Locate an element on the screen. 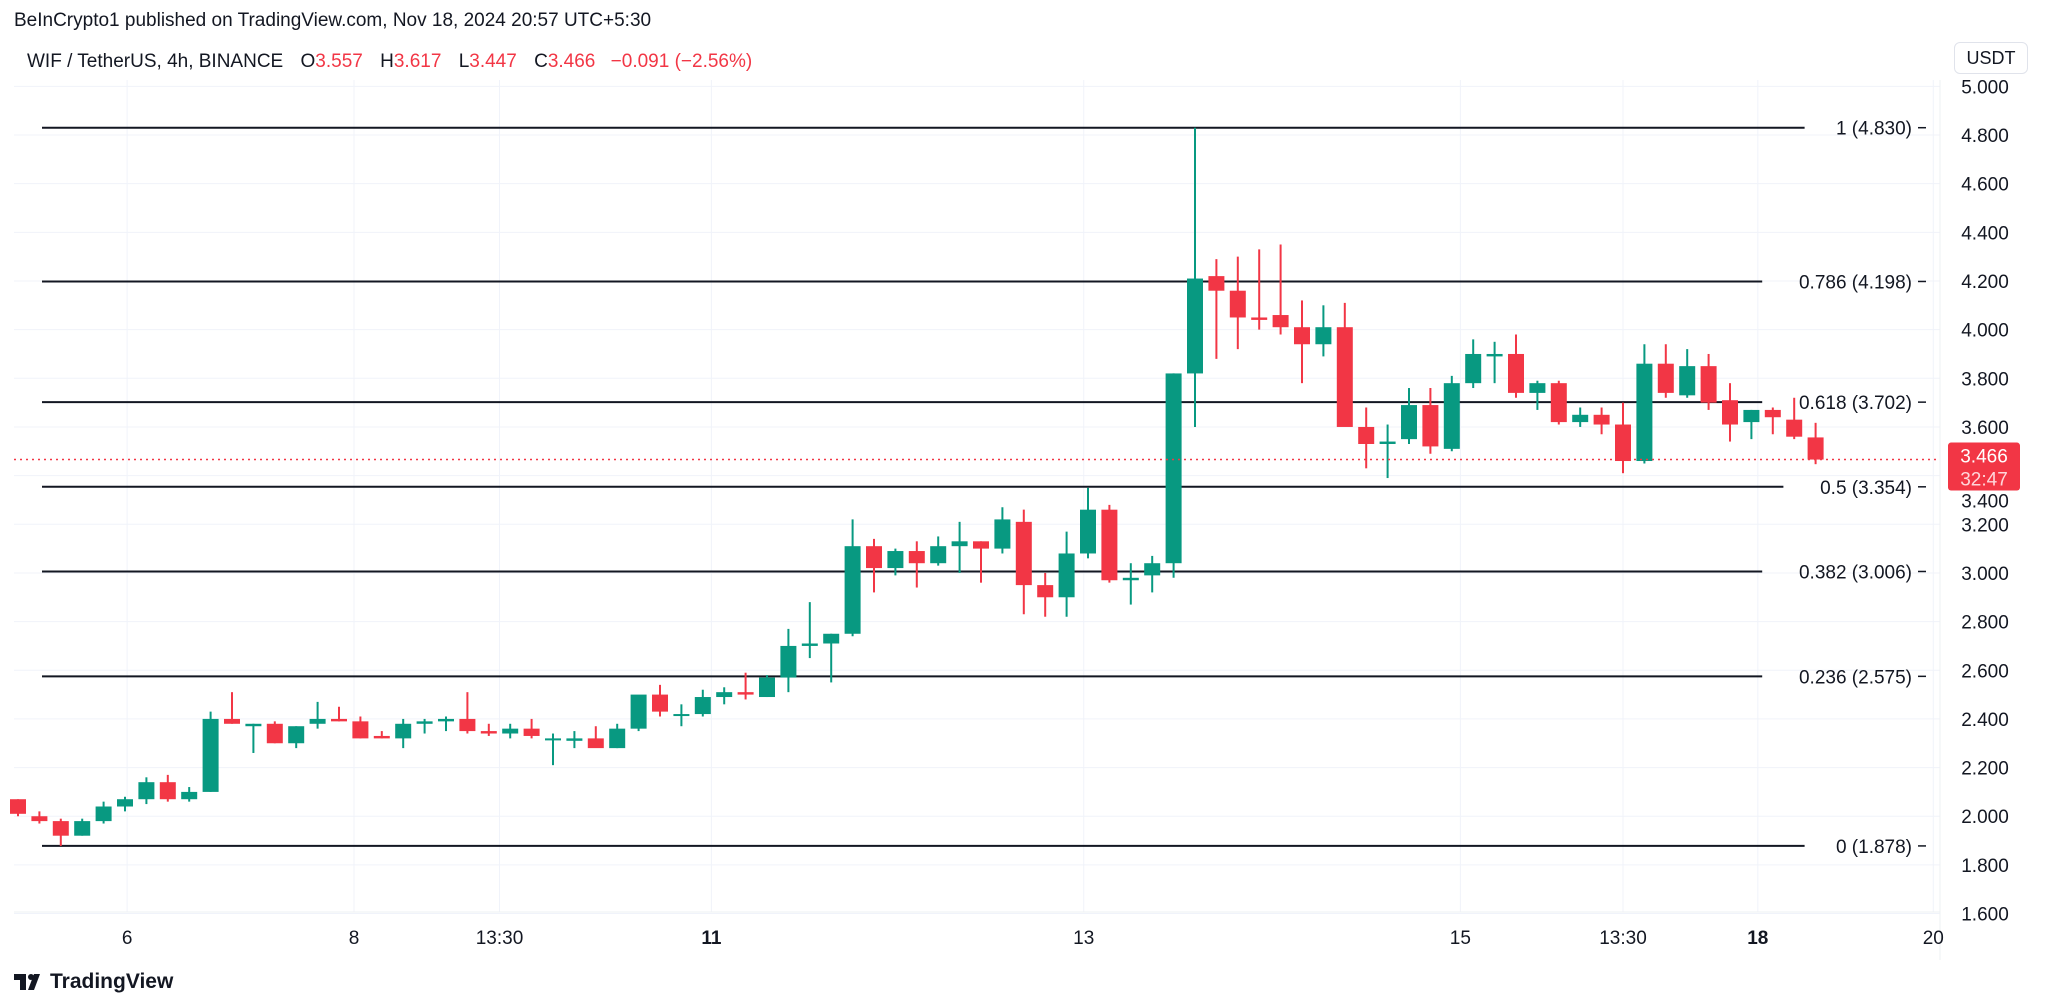 This screenshot has width=2048, height=1008. price-tick-label: 3.800 is located at coordinates (1985, 379).